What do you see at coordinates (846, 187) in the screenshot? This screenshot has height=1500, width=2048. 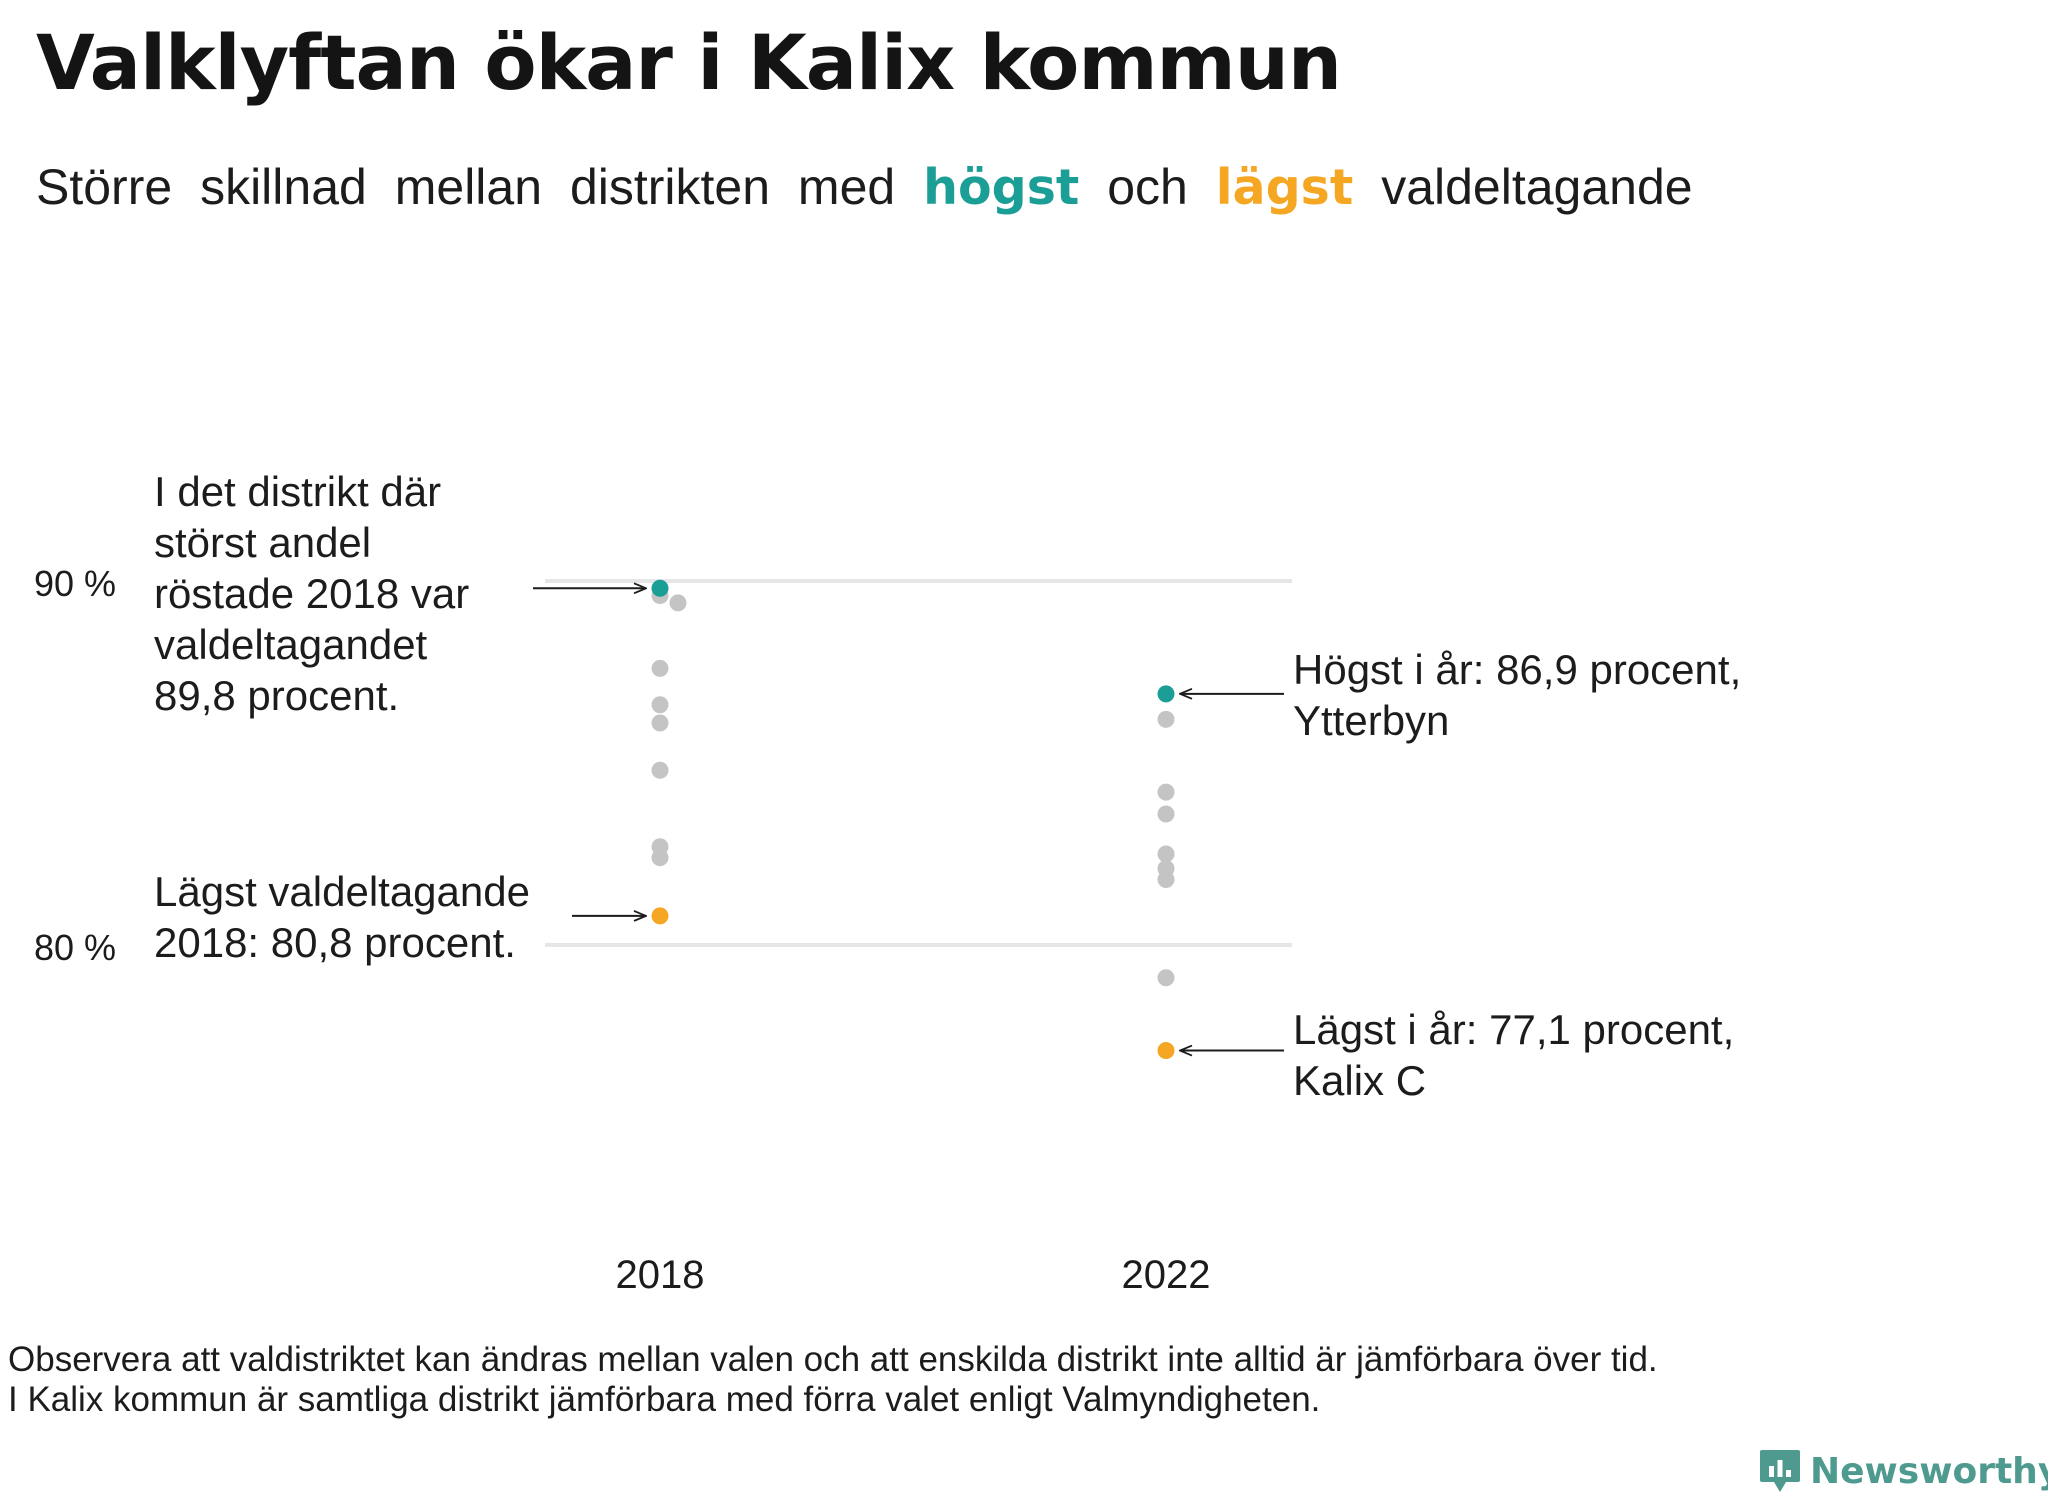 I see `subtitle-word: med` at bounding box center [846, 187].